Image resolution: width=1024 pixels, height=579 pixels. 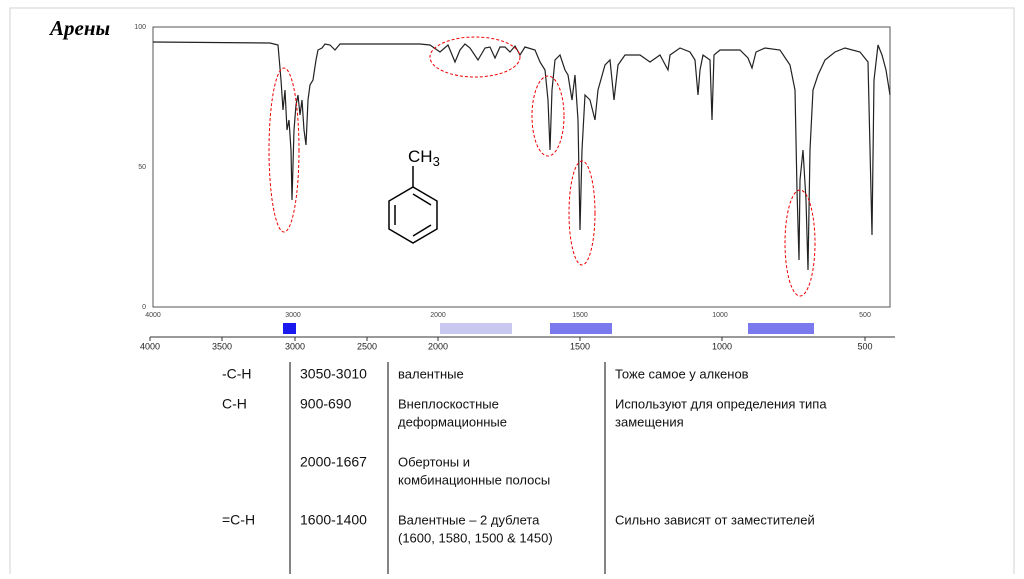 I want to click on table-cell: Тоже самое у алкенов, so click(x=682, y=373).